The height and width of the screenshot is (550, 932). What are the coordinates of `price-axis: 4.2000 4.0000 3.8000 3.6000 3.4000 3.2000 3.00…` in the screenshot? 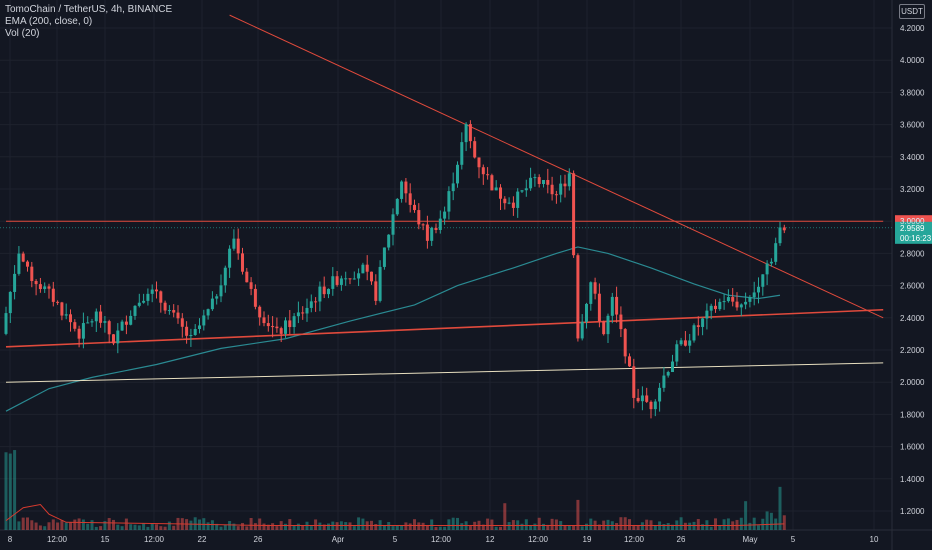 It's located at (912, 270).